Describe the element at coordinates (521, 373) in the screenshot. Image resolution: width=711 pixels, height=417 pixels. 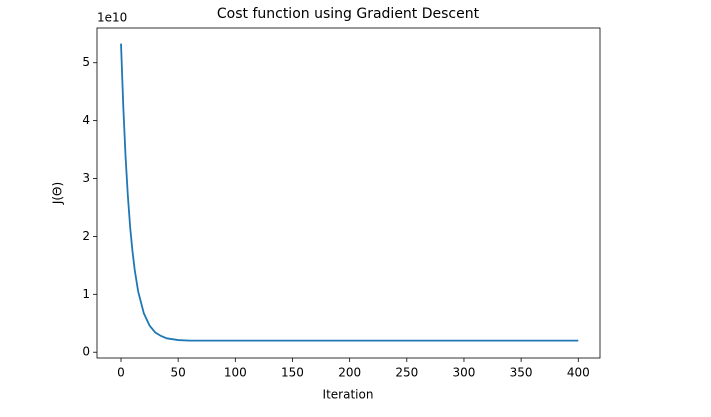
I see `x-tick-label: 350` at that location.